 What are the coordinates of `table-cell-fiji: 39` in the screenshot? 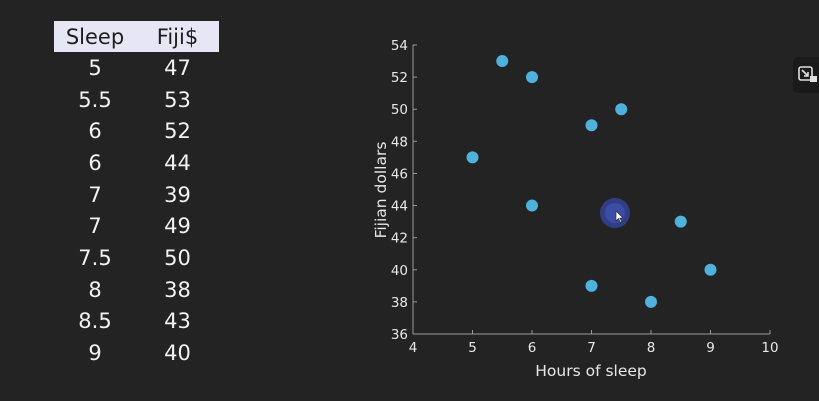 It's located at (177, 194).